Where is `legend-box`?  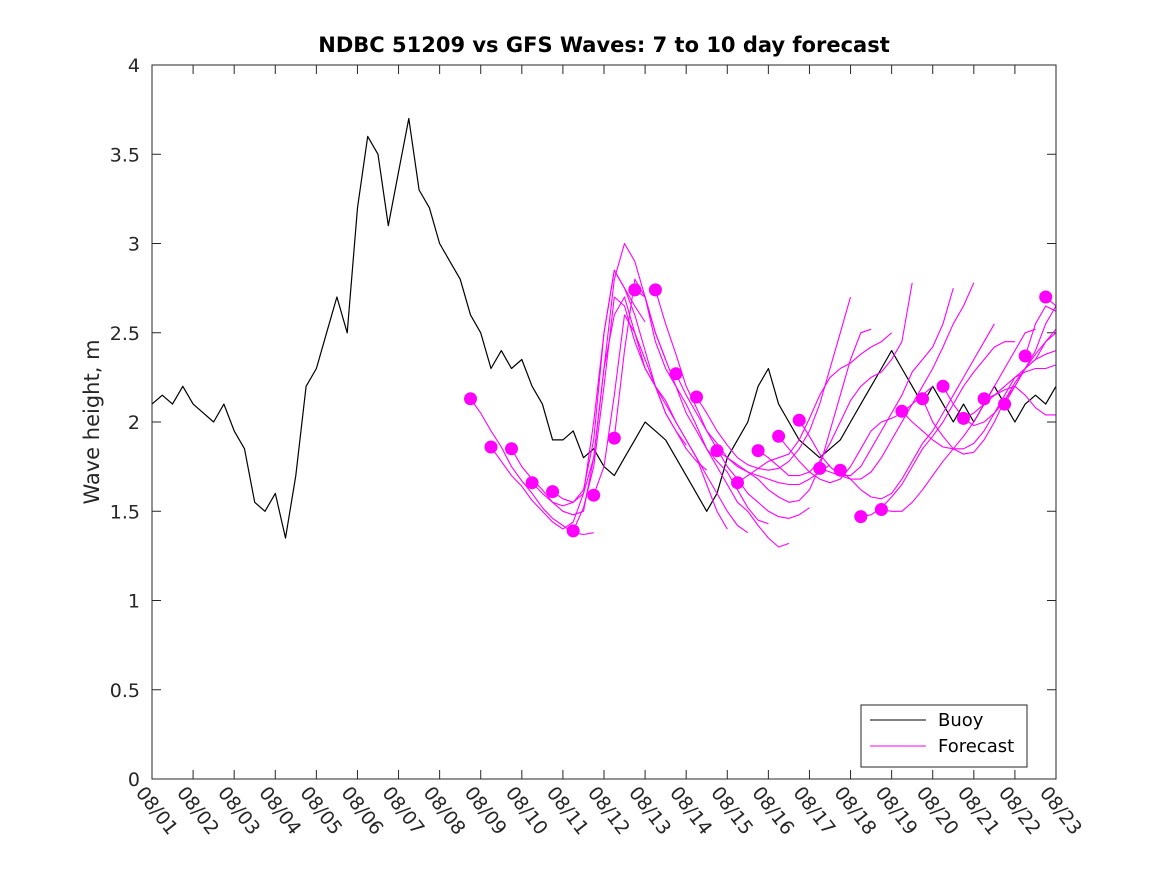 legend-box is located at coordinates (944, 736).